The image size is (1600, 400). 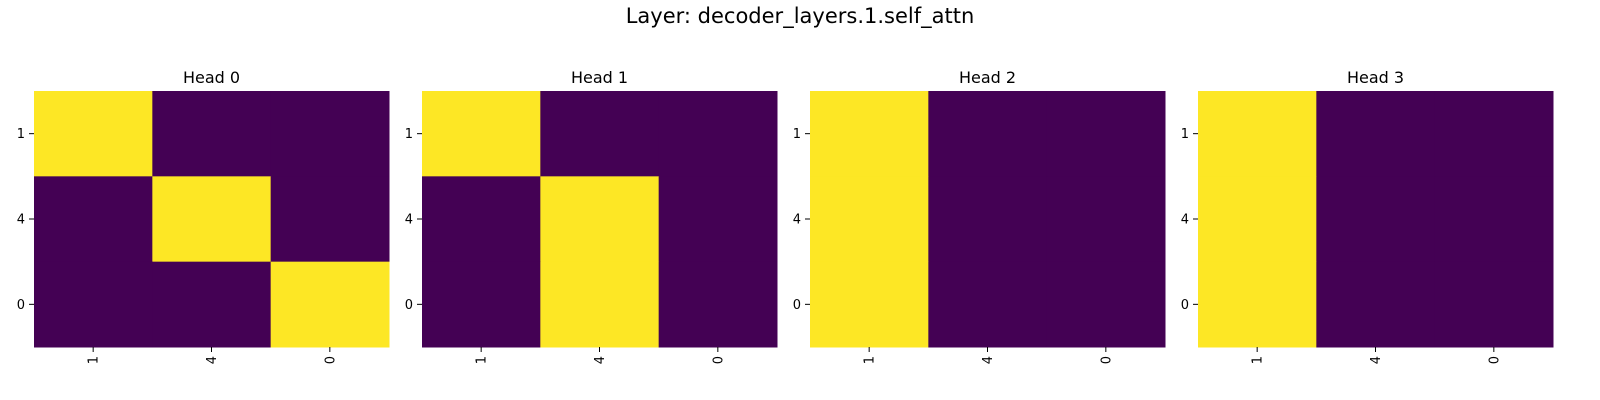 What do you see at coordinates (1375, 77) in the screenshot?
I see `panel-title: Head 3` at bounding box center [1375, 77].